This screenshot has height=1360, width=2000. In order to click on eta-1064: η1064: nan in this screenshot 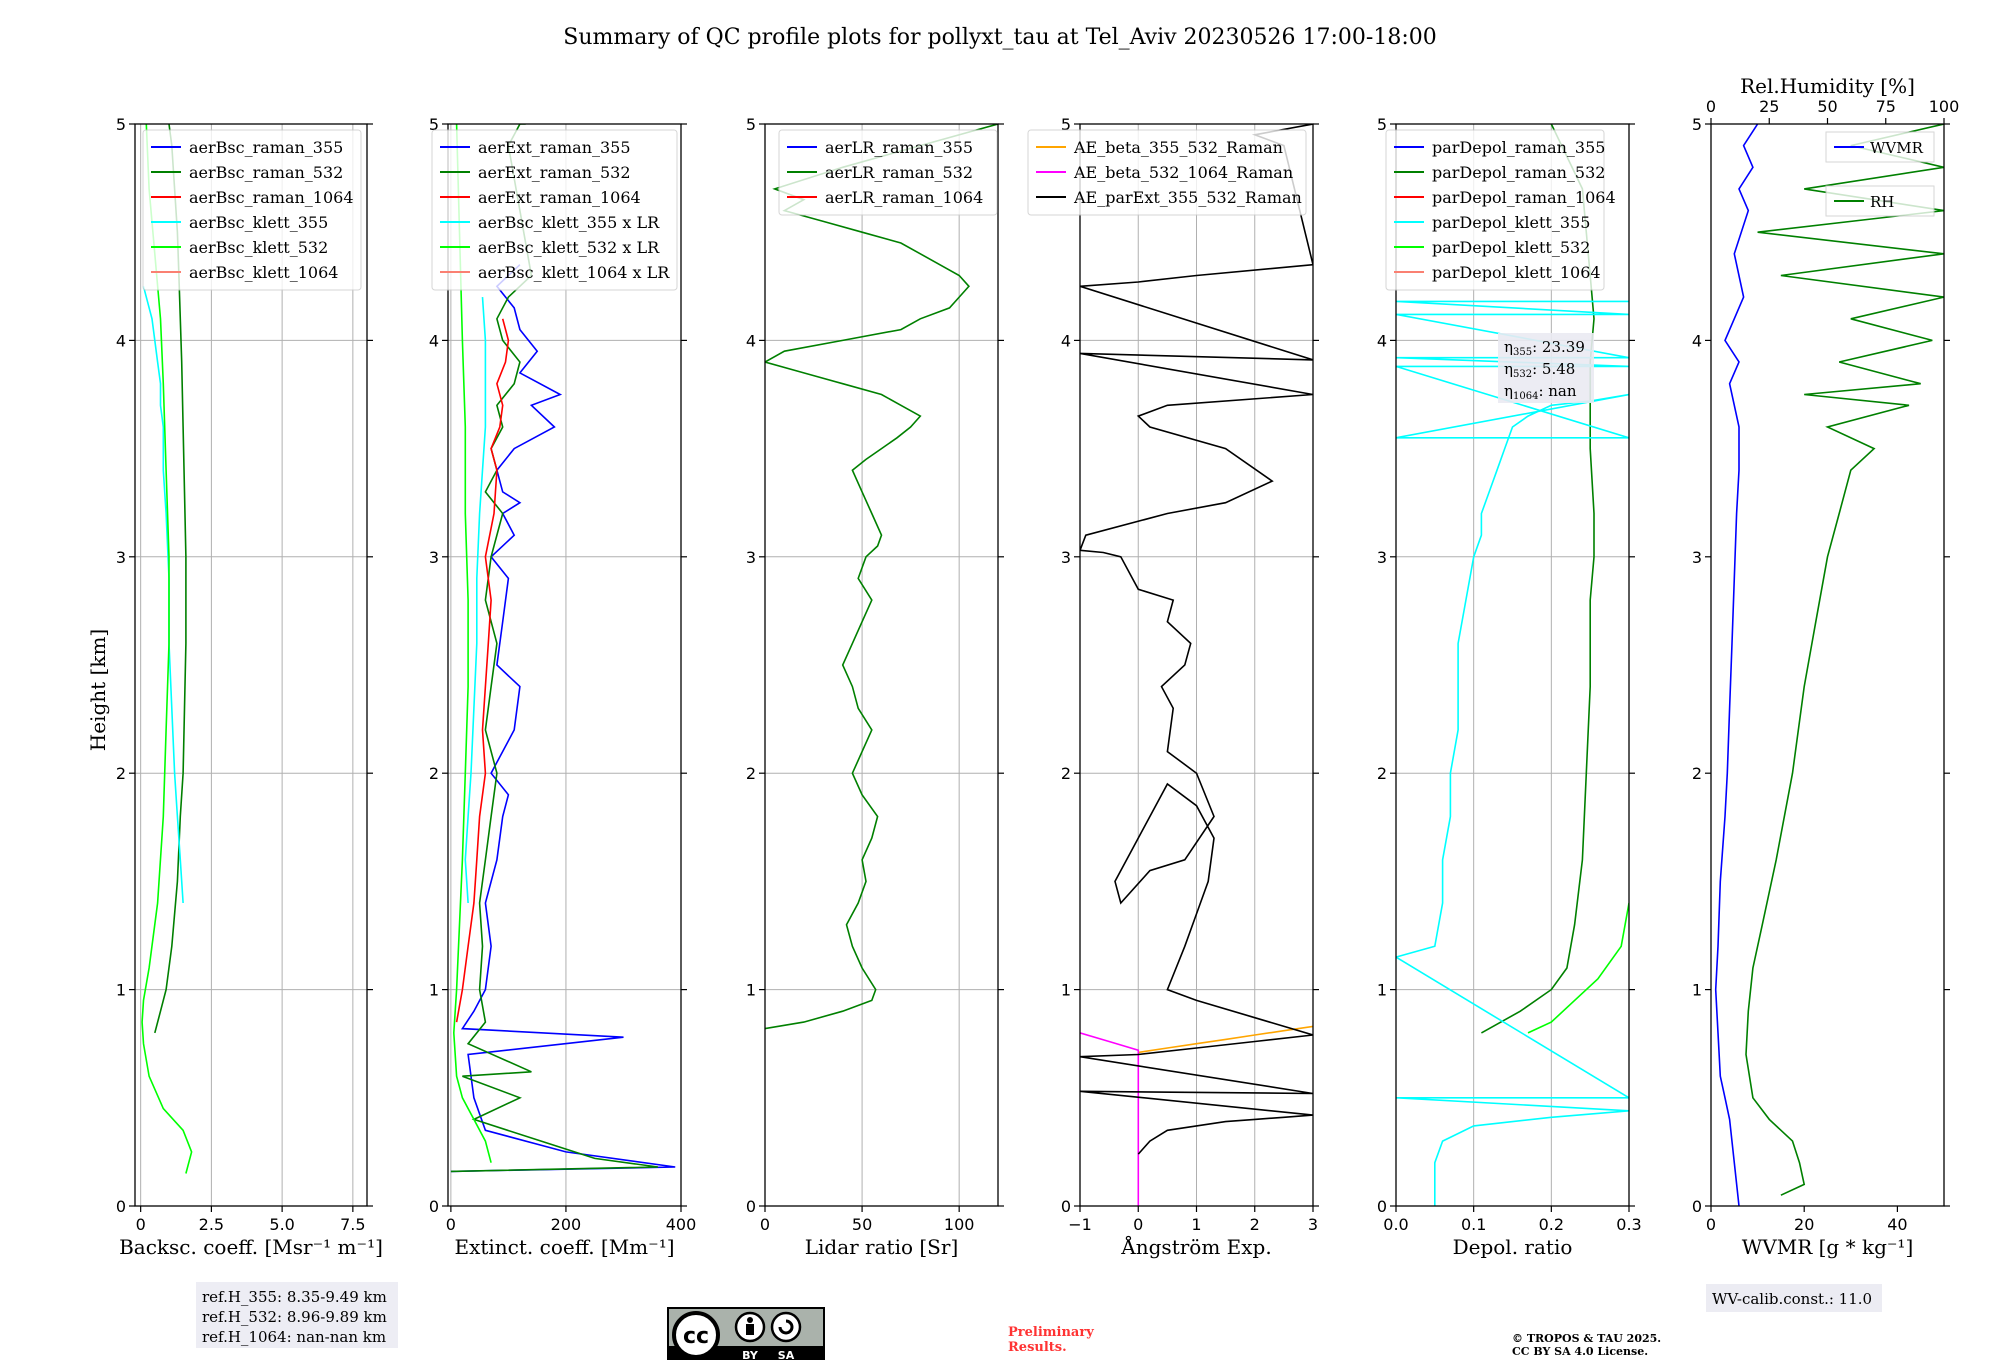, I will do `click(1540, 392)`.